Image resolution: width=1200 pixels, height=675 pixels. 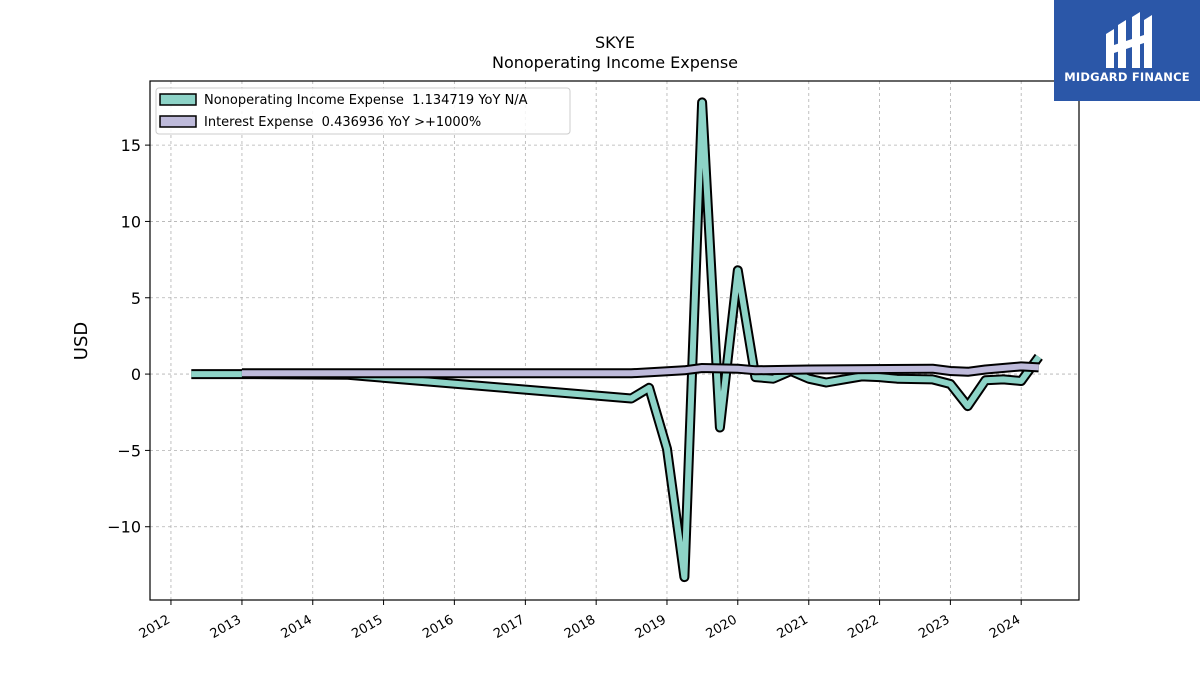 What do you see at coordinates (155, 627) in the screenshot?
I see `x-tick-label: 2012` at bounding box center [155, 627].